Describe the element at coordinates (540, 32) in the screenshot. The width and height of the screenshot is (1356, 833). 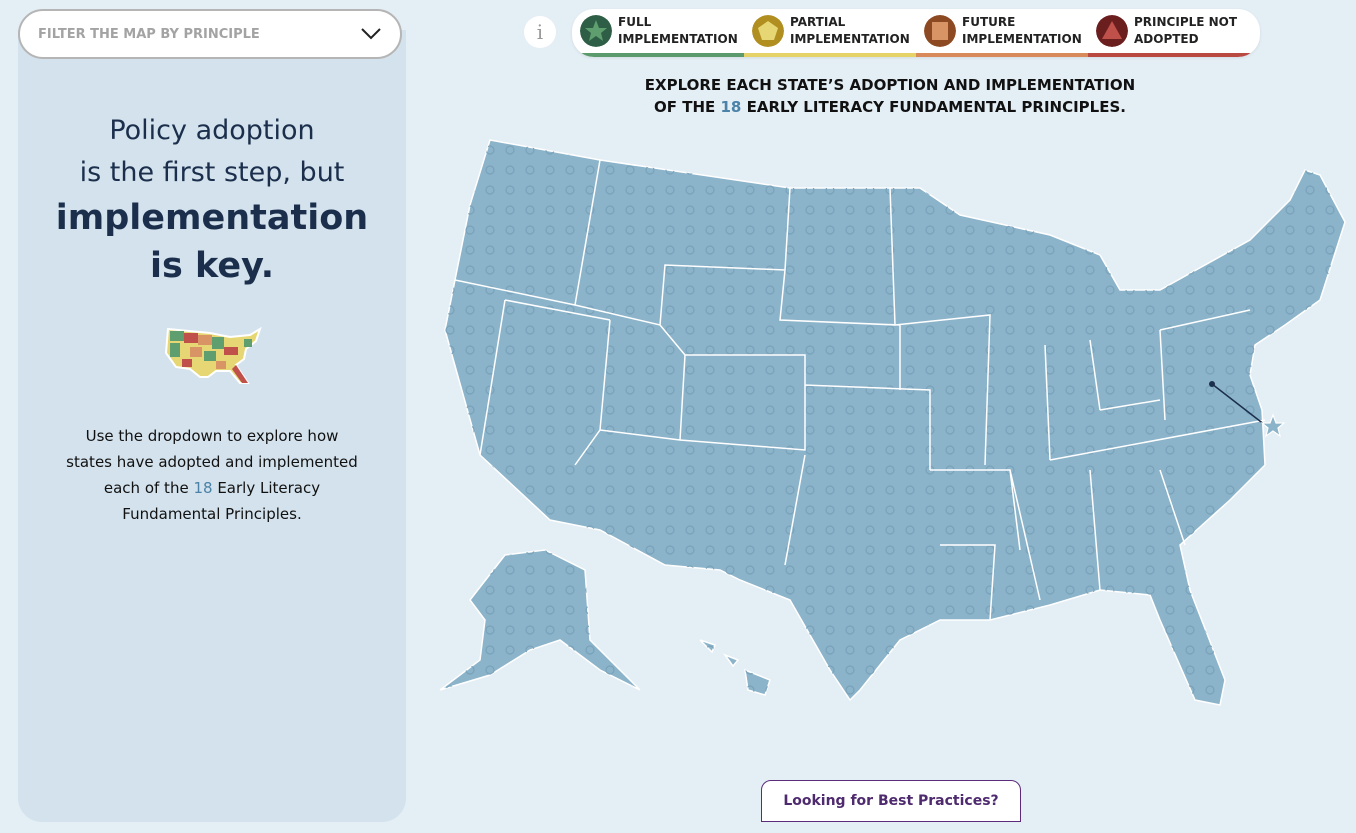
I see `info-button: i` at that location.